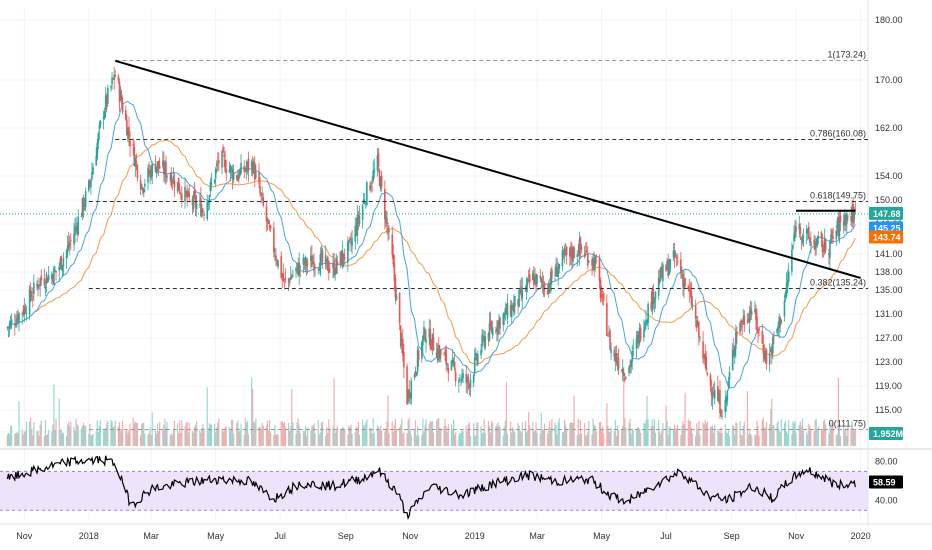 This screenshot has width=932, height=550. Describe the element at coordinates (884, 483) in the screenshot. I see `rsi-badge-label: 58.59` at that location.